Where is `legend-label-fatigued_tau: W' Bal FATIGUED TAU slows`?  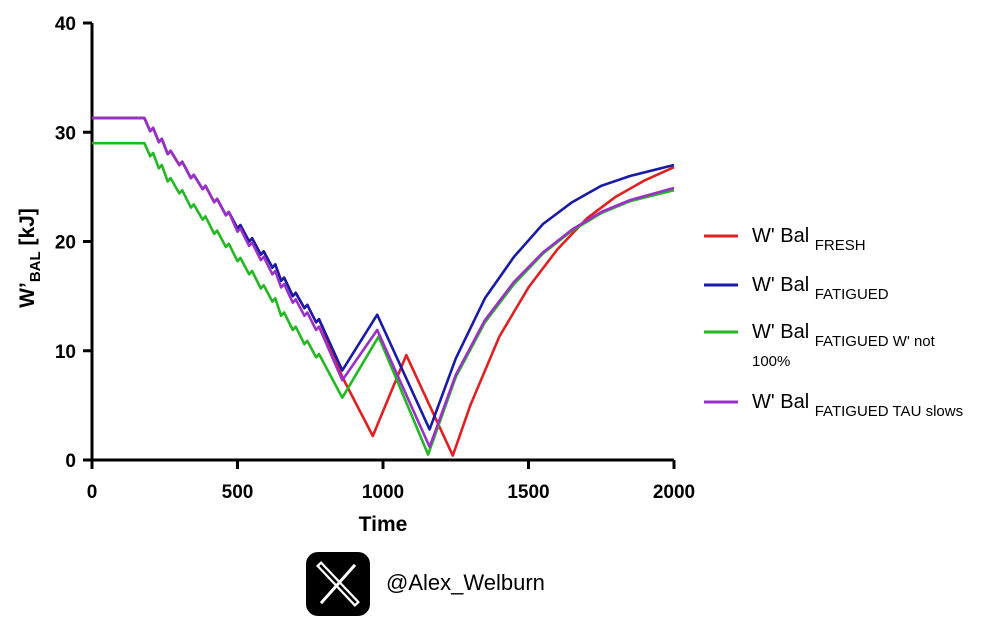 legend-label-fatigued_tau: W' Bal FATIGUED TAU slows is located at coordinates (857, 405).